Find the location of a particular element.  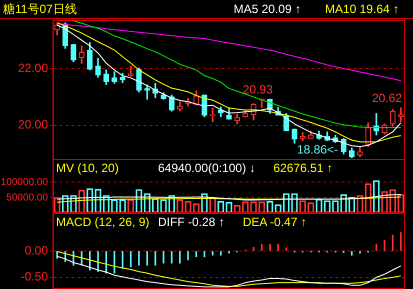

series-label: 64940.00(0:100) ↓ is located at coordinates (207, 168).